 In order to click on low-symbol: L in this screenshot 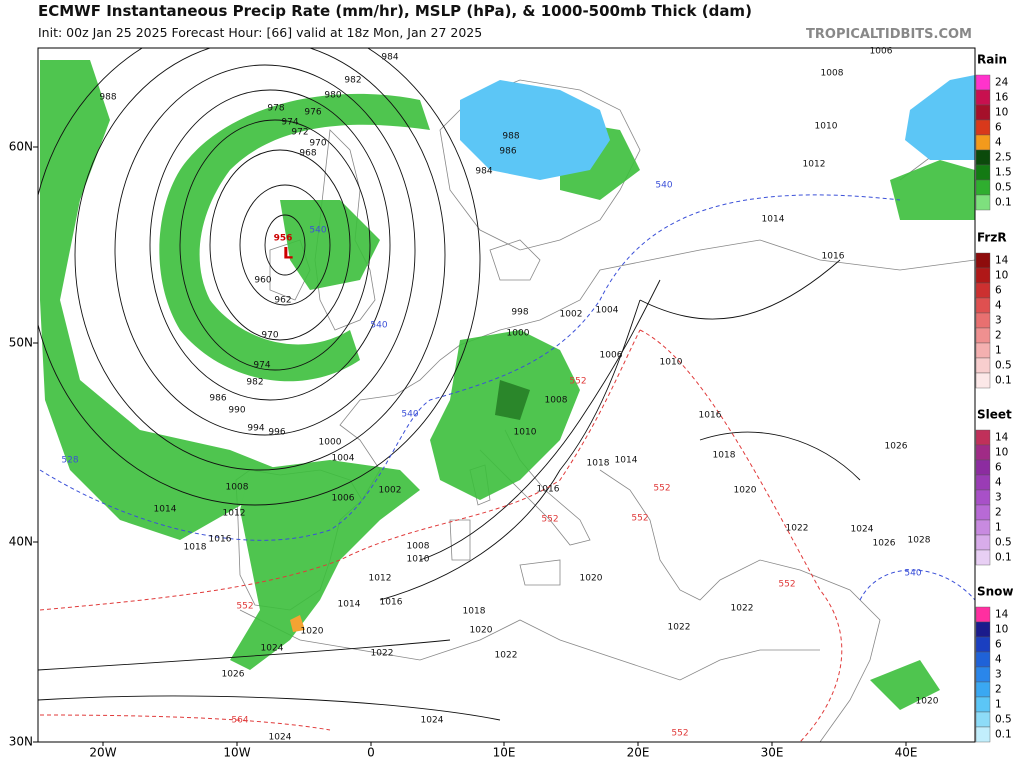, I will do `click(288, 253)`.